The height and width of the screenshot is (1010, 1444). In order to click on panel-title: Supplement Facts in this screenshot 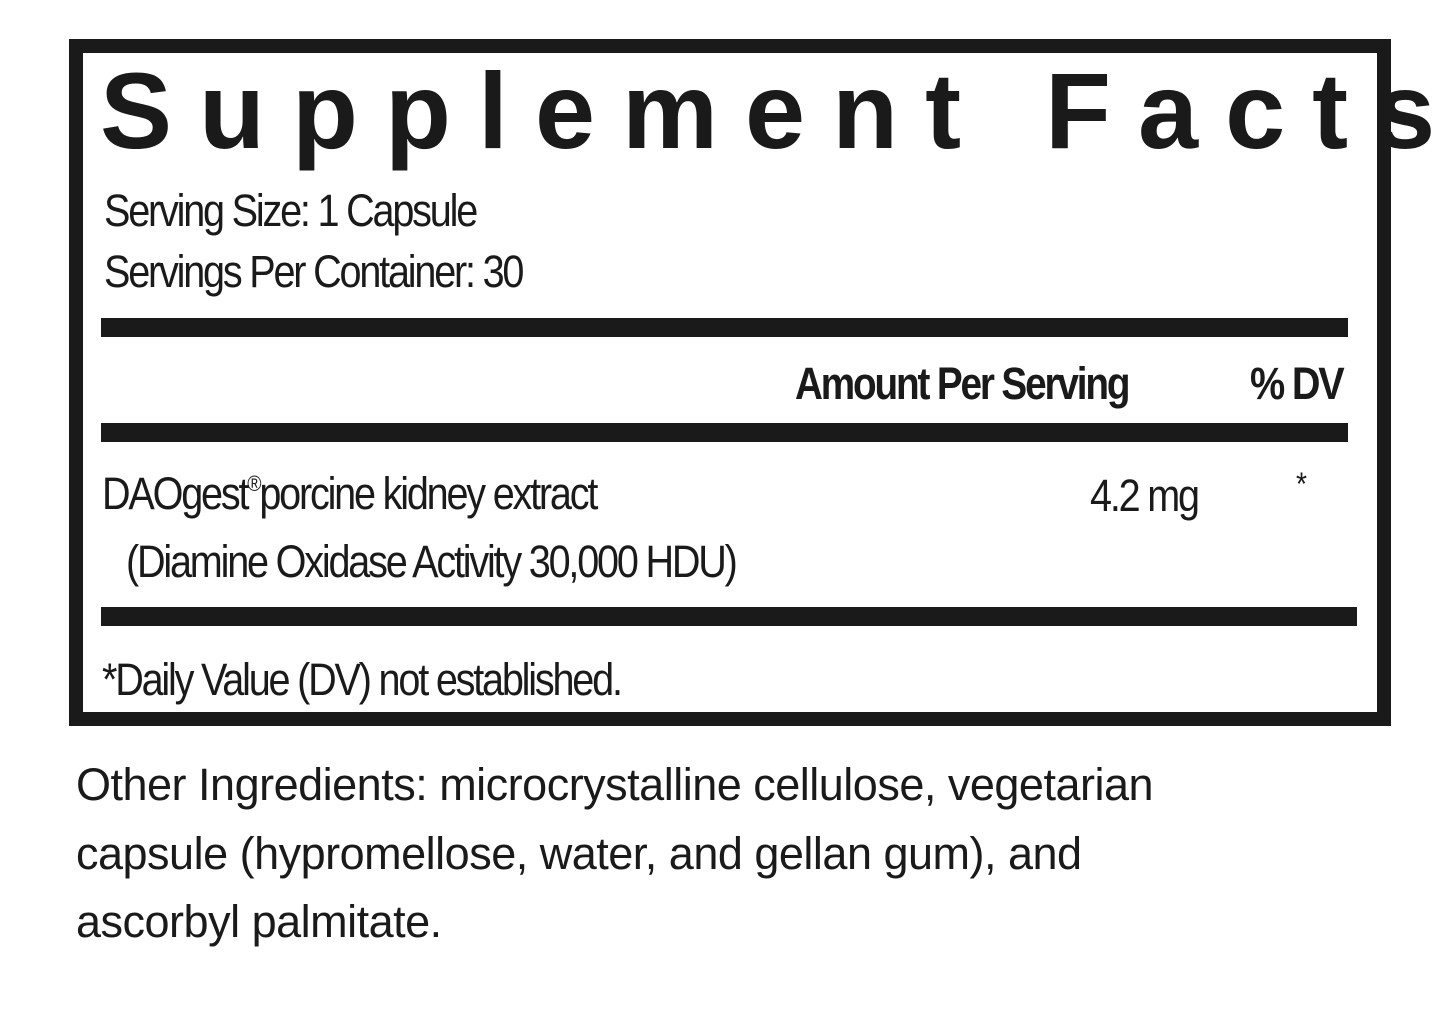, I will do `click(772, 110)`.